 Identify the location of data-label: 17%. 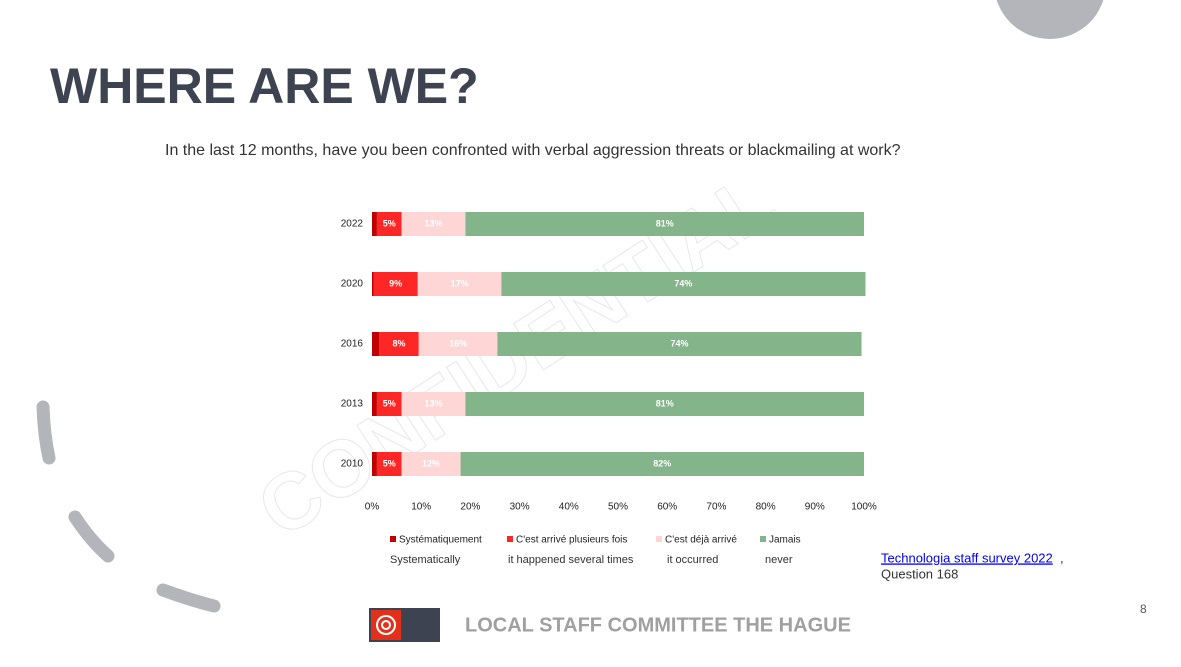
(460, 283).